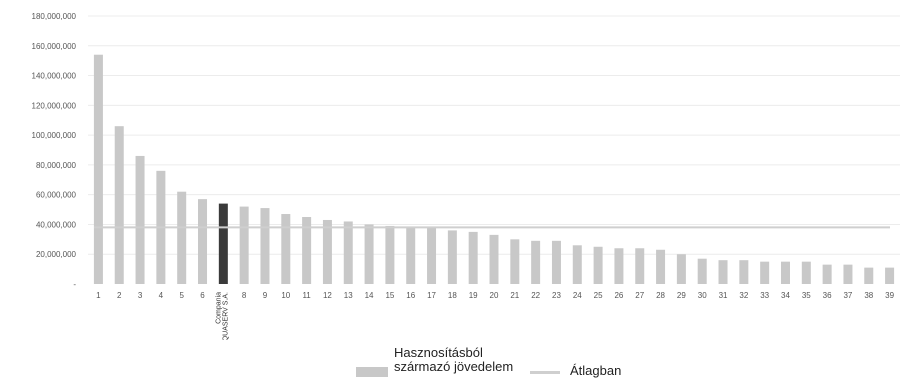  Describe the element at coordinates (218, 308) in the screenshot. I see `x-tick-label: Compania` at that location.